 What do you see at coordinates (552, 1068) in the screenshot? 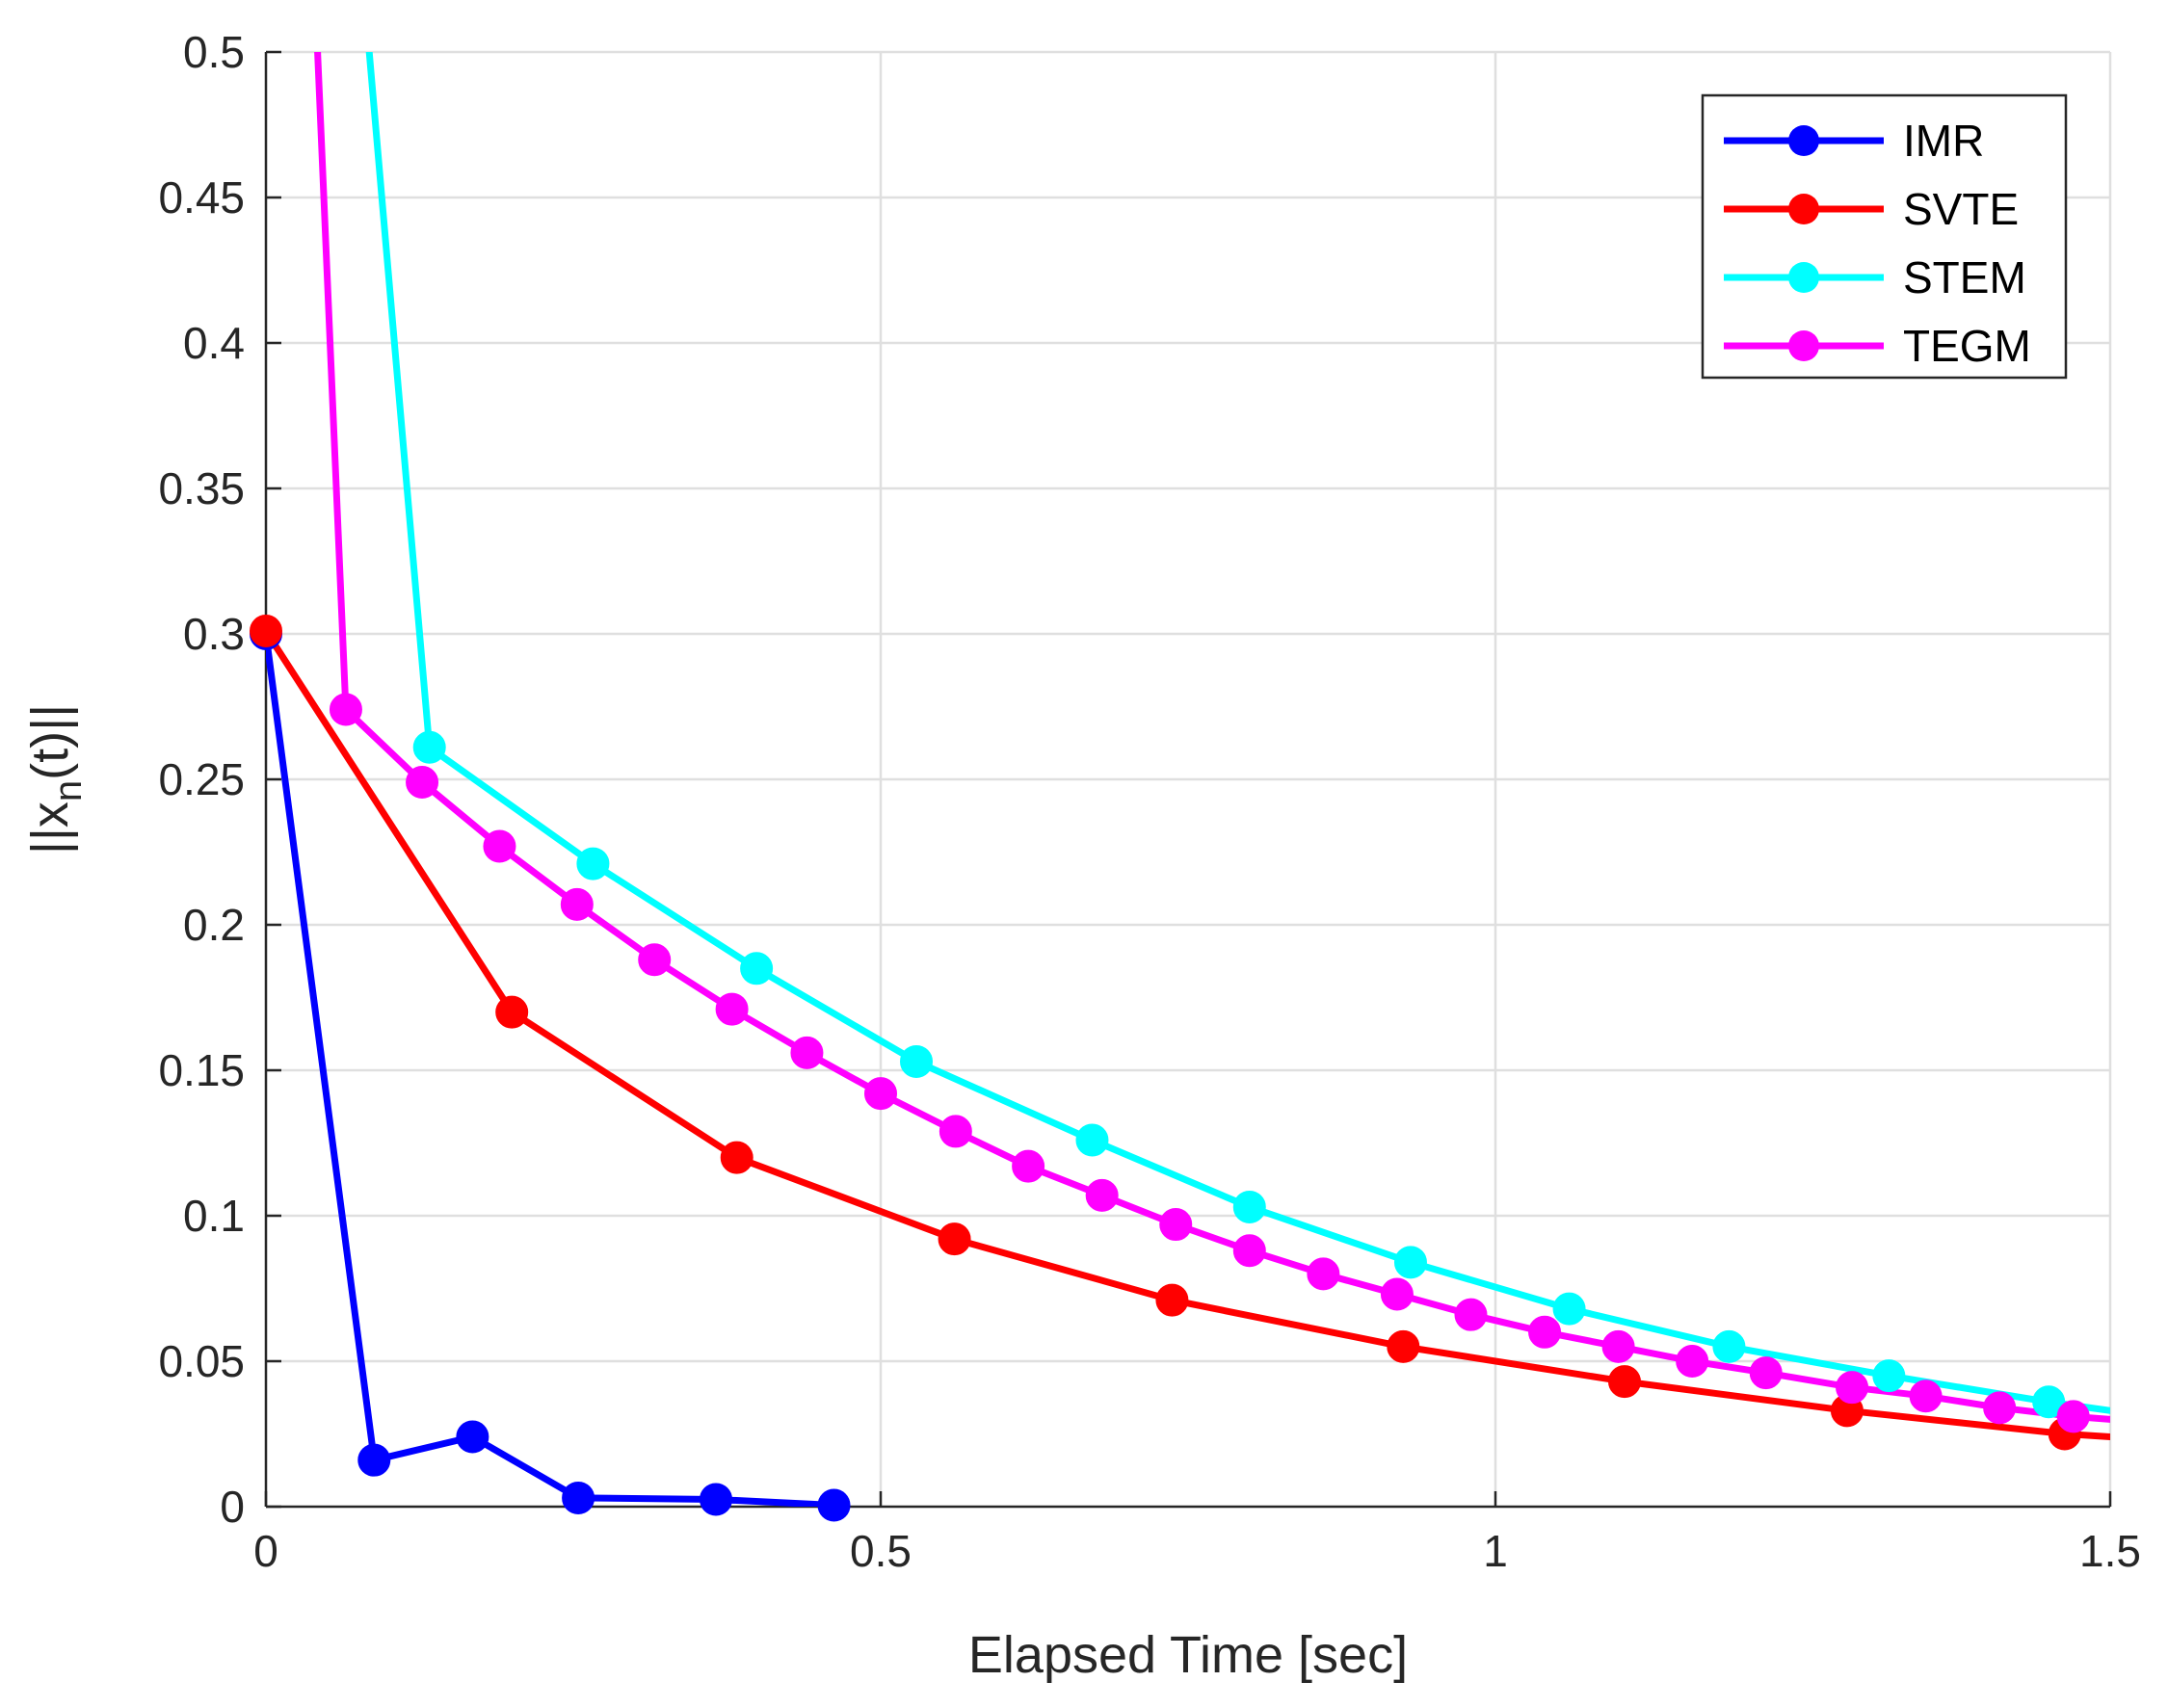
I see `series-line-imr` at bounding box center [552, 1068].